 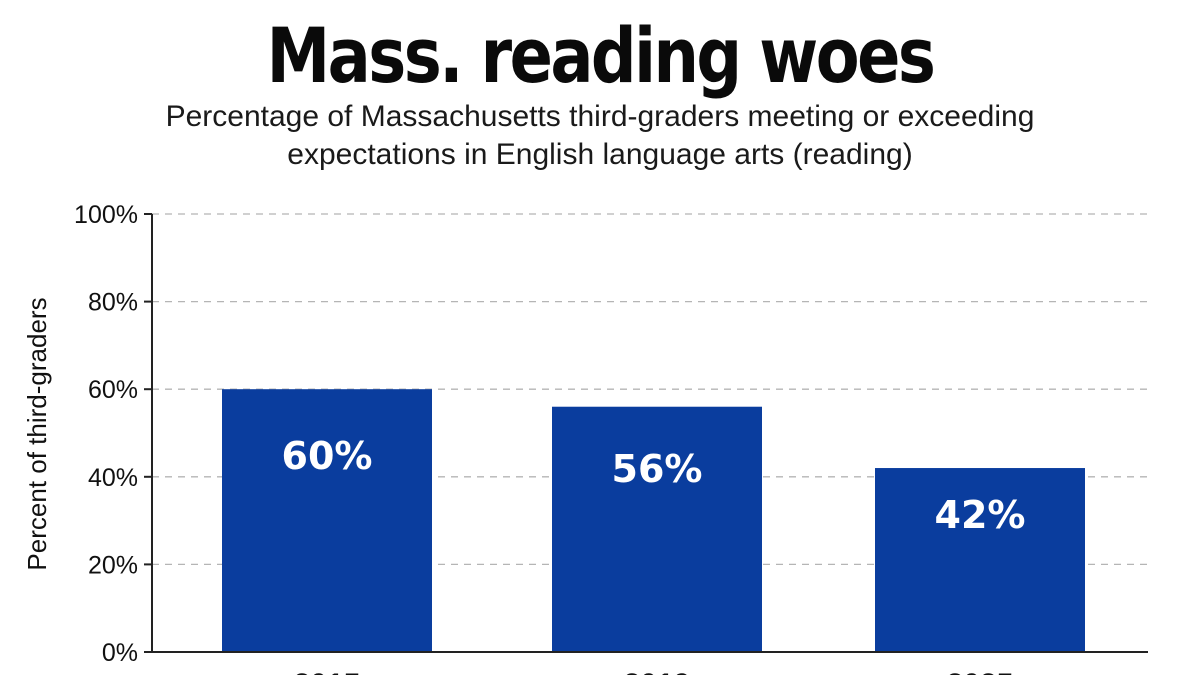 I want to click on x-category-labels: 2015 2019 2025, so click(x=654, y=671).